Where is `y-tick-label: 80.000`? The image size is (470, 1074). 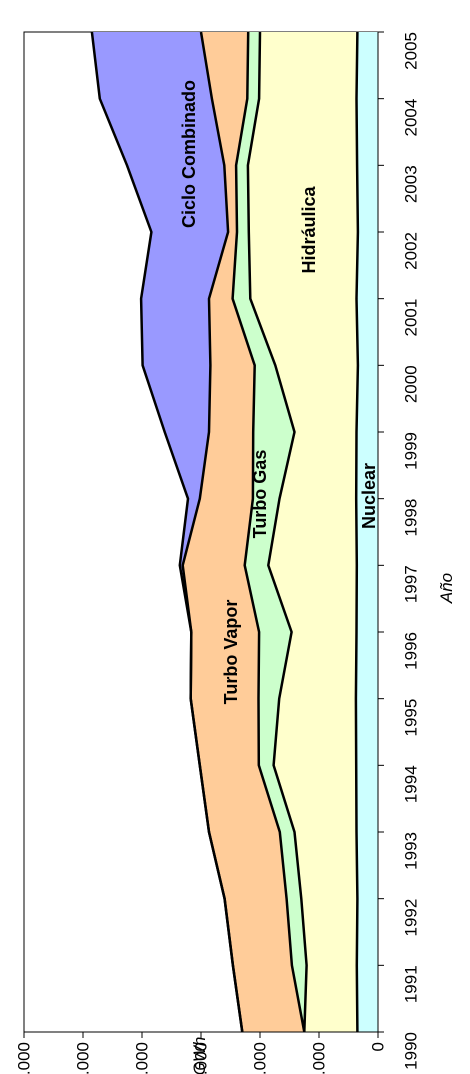 y-tick-label: 80.000 is located at coordinates (142, 1058).